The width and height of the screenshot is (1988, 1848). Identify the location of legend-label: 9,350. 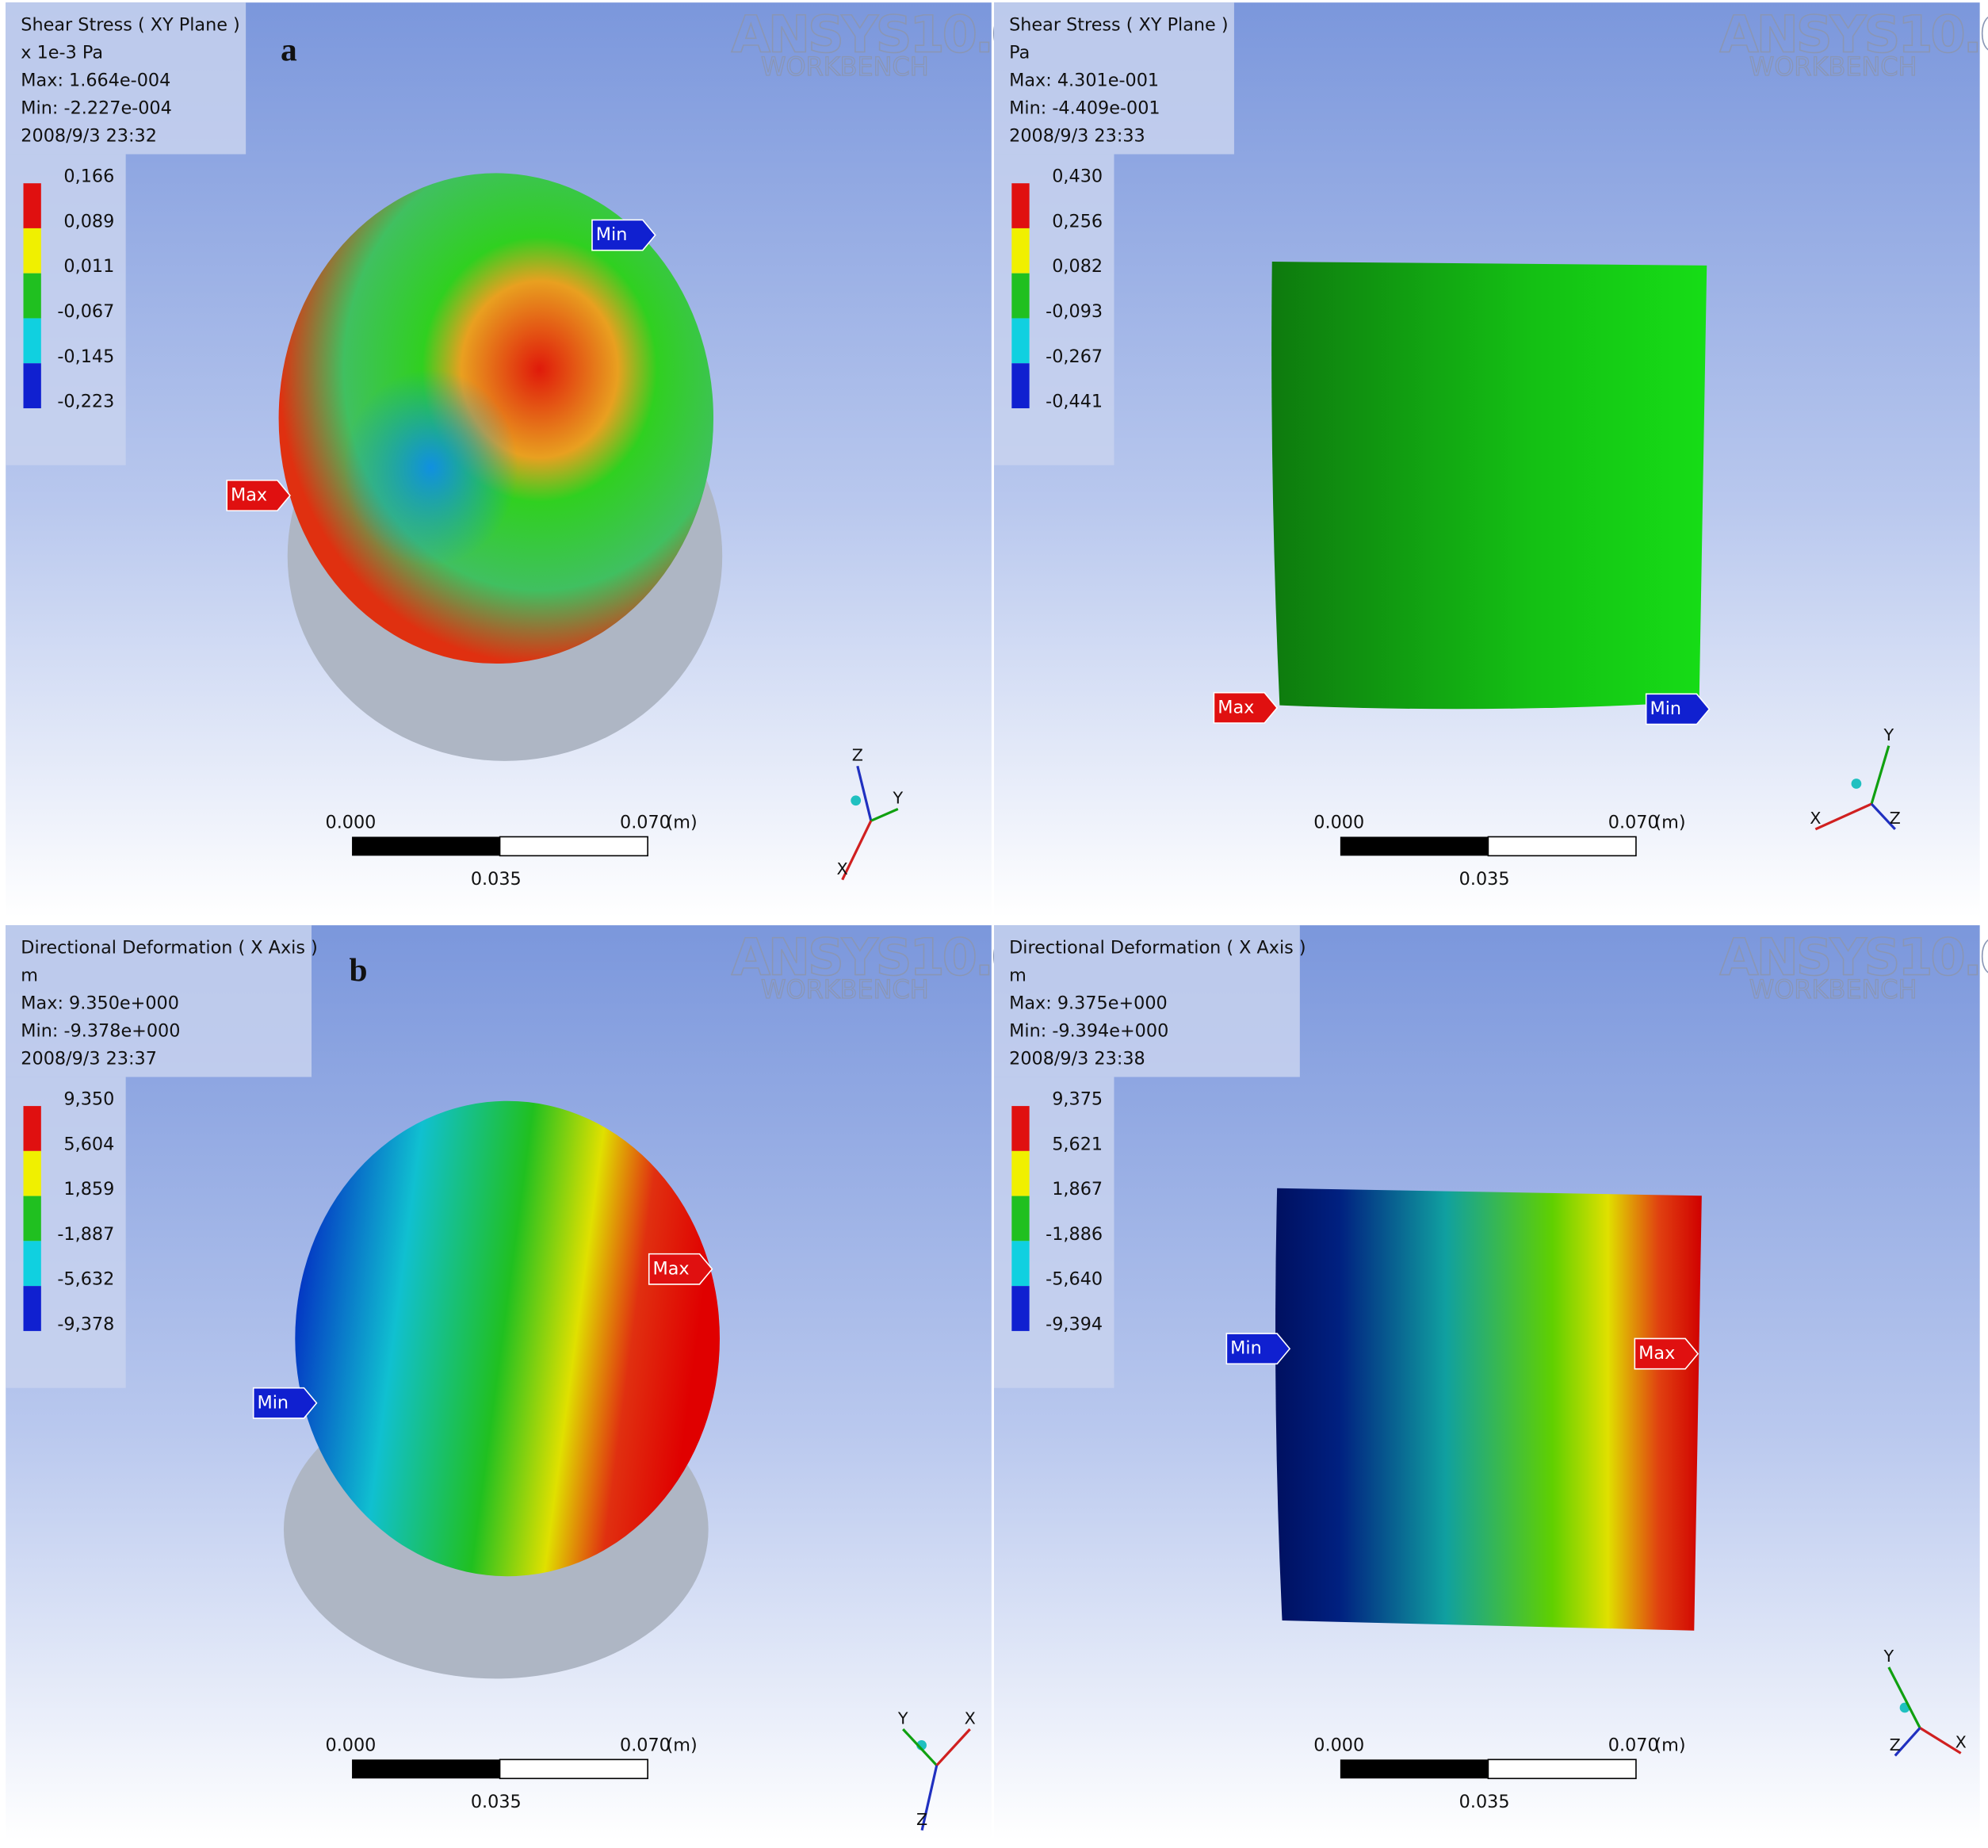
(88, 1099).